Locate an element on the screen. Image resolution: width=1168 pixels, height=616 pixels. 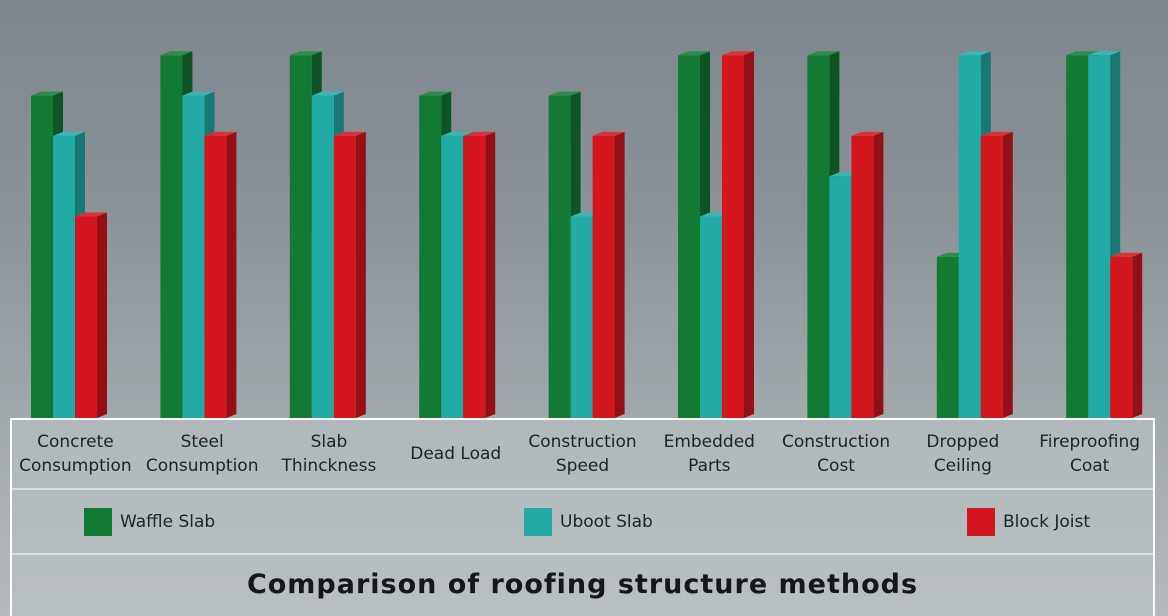
category-label-text: Slab Thinckness is located at coordinates (329, 454).